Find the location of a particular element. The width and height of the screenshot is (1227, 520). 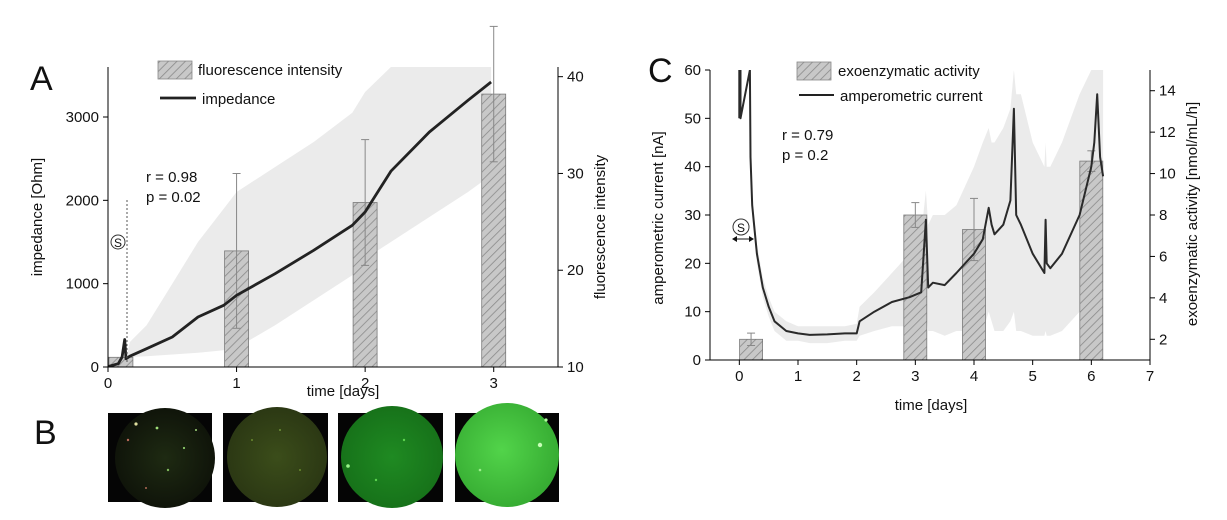

y-tick-label-c-20: 20 is located at coordinates (692, 263).